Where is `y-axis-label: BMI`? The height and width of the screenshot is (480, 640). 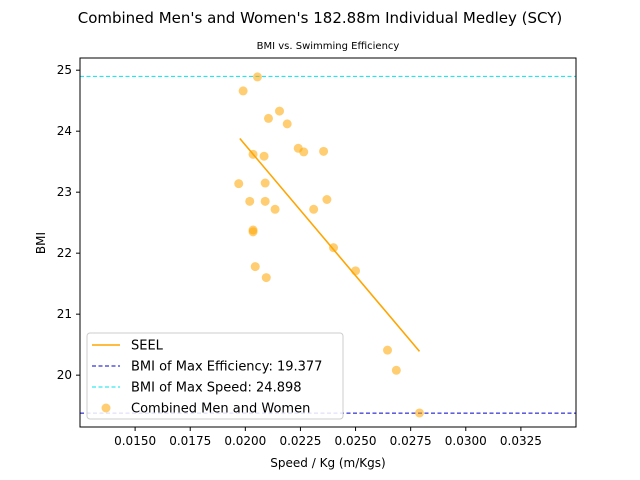
y-axis-label: BMI is located at coordinates (41, 243).